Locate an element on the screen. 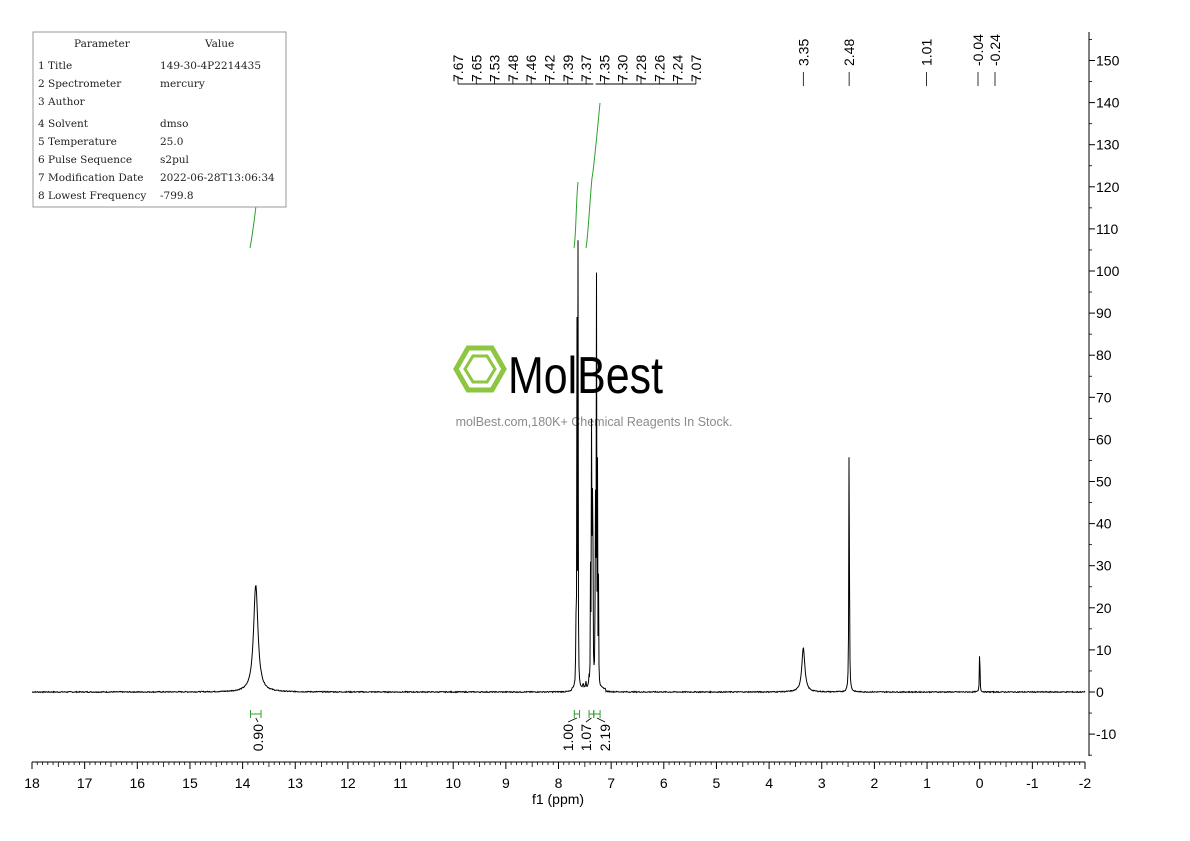 The width and height of the screenshot is (1190, 841). peak-label: 7.30 is located at coordinates (623, 68).